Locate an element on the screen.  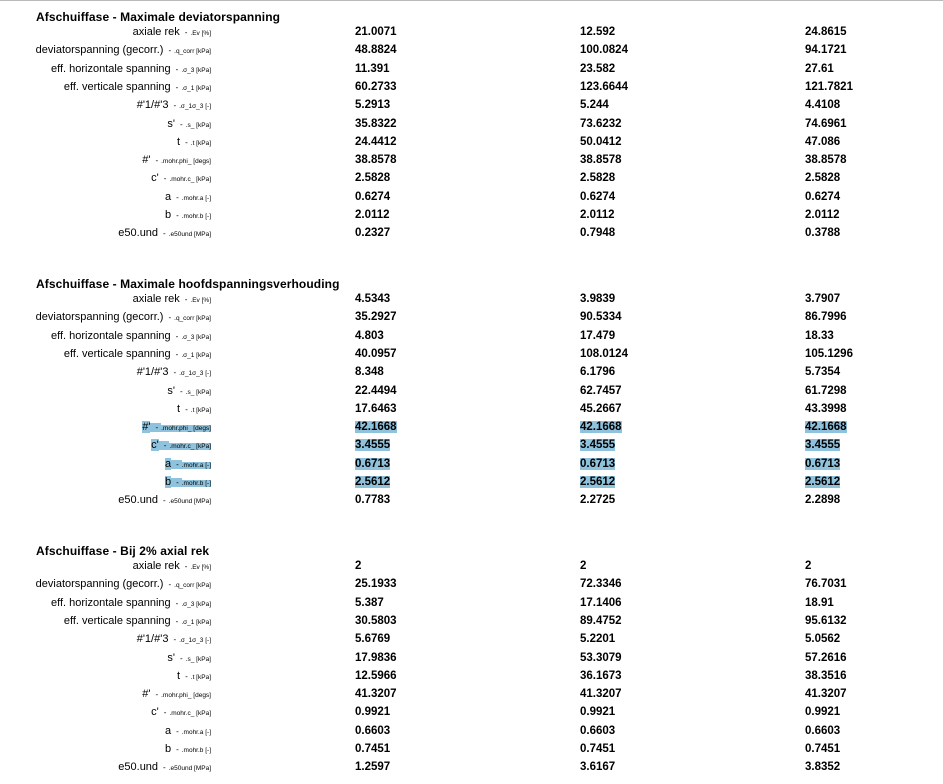
value-cell-3: 3.8352 is located at coordinates (823, 767).